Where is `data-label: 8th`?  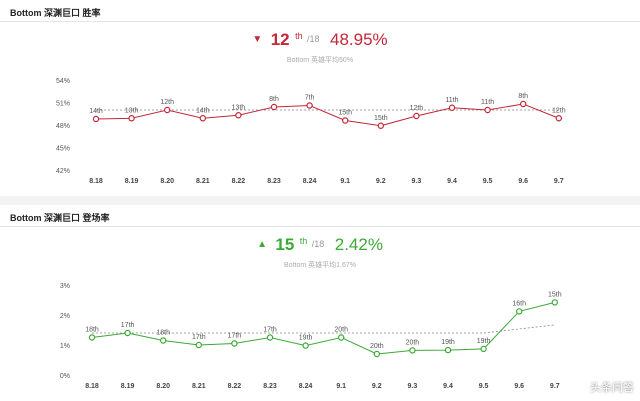 data-label: 8th is located at coordinates (523, 96).